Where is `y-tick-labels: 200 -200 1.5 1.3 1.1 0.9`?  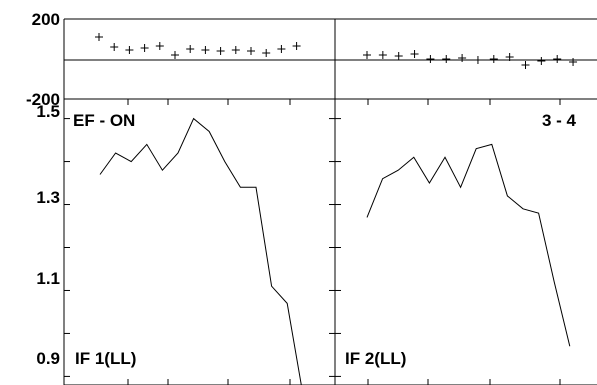 y-tick-labels: 200 -200 1.5 1.3 1.1 0.9 is located at coordinates (43, 189).